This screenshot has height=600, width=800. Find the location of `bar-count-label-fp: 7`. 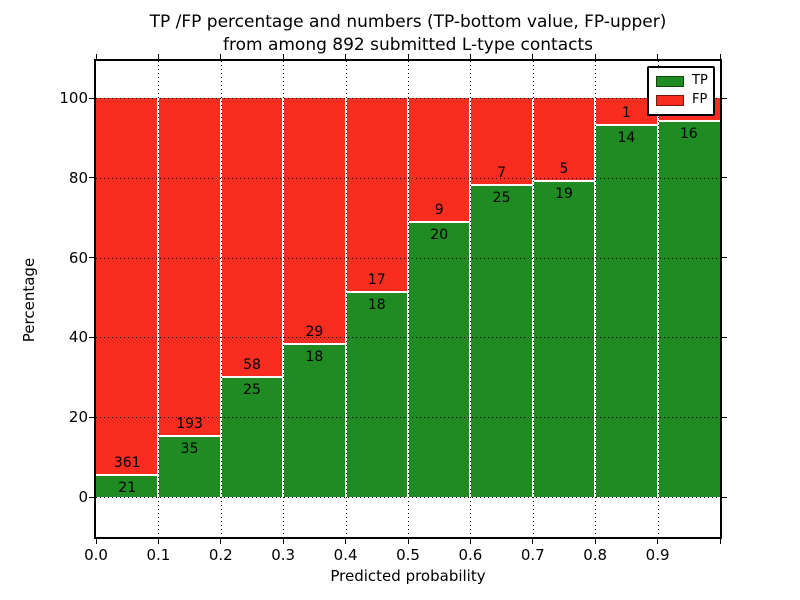

bar-count-label-fp: 7 is located at coordinates (502, 173).